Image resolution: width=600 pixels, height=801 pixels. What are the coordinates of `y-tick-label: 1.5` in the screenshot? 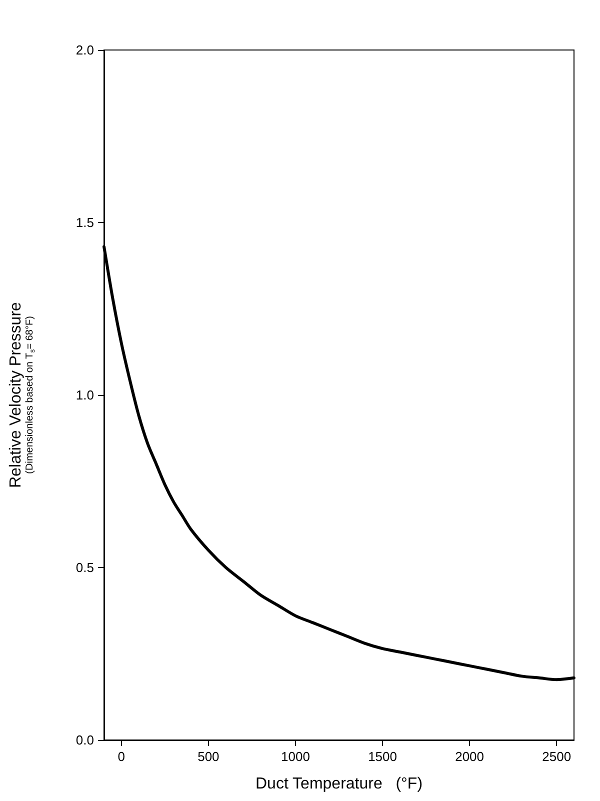 It's located at (85, 222).